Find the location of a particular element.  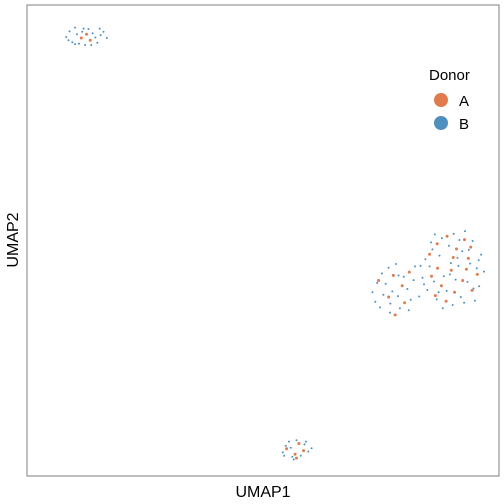

legend-label-a: A is located at coordinates (464, 101).